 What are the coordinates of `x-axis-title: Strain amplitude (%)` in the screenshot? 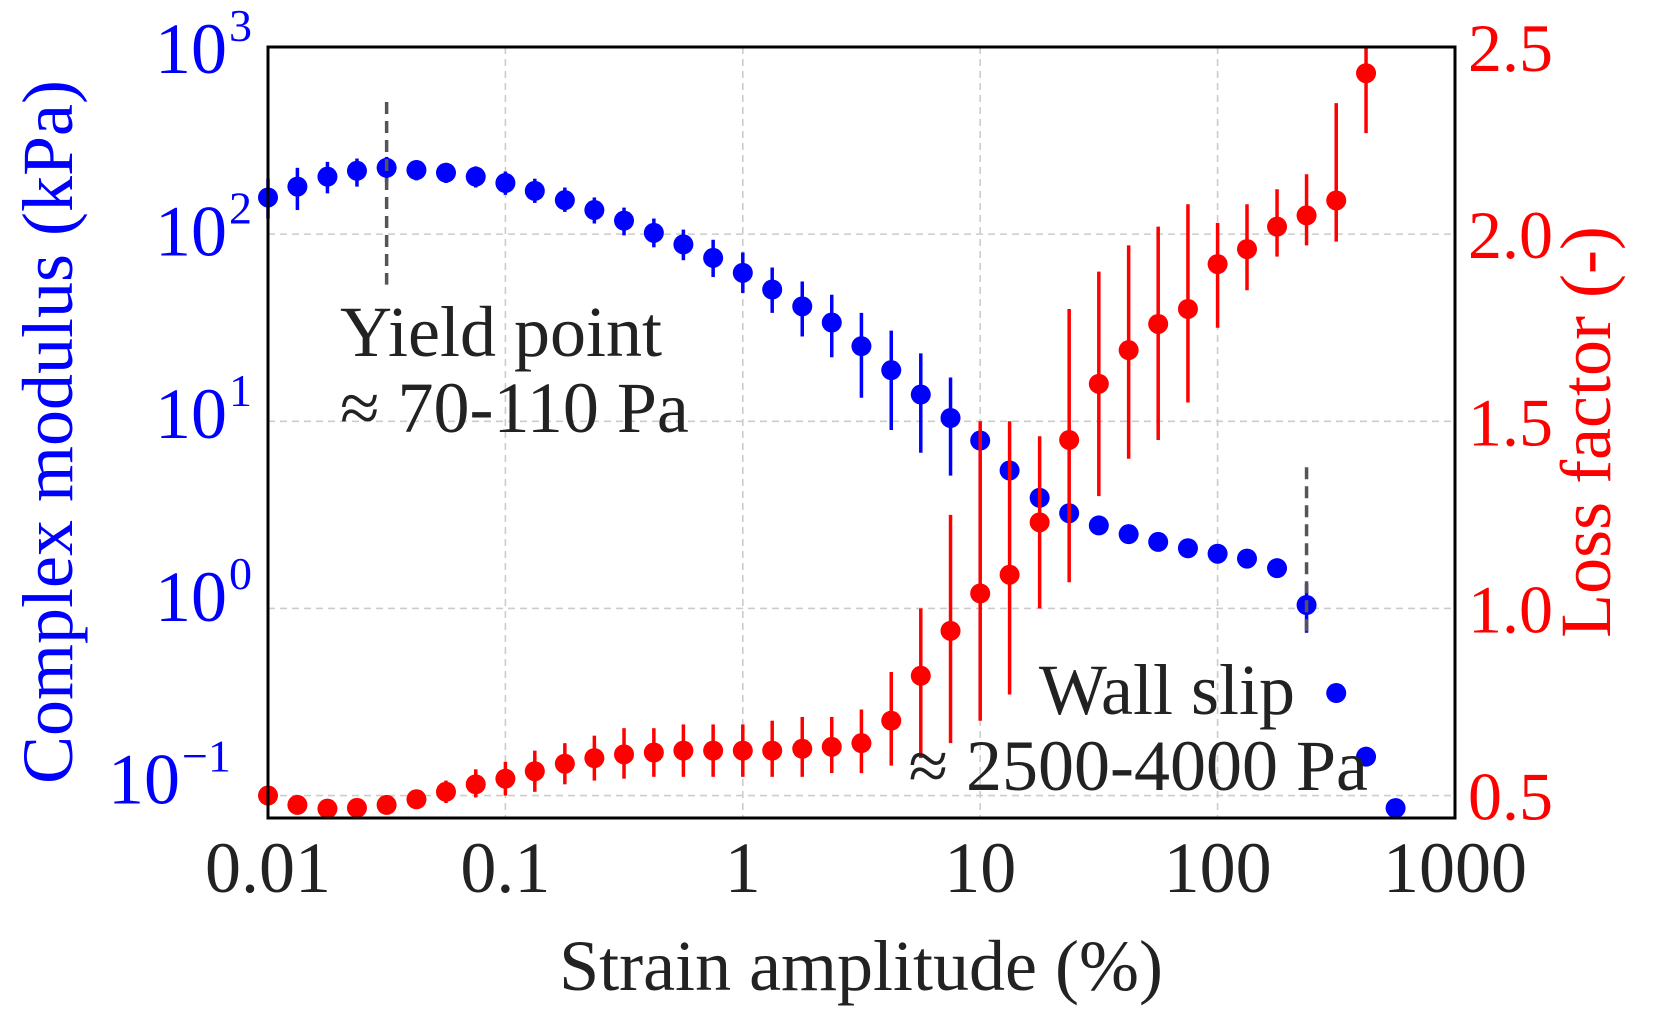 It's located at (861, 966).